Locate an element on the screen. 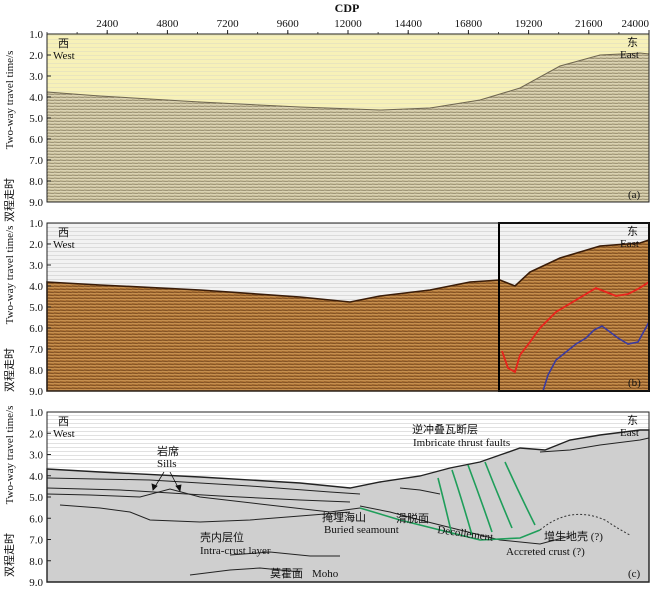 Image resolution: width=667 pixels, height=590 pixels. label-intra-en: Intra-crust layer is located at coordinates (235, 551).